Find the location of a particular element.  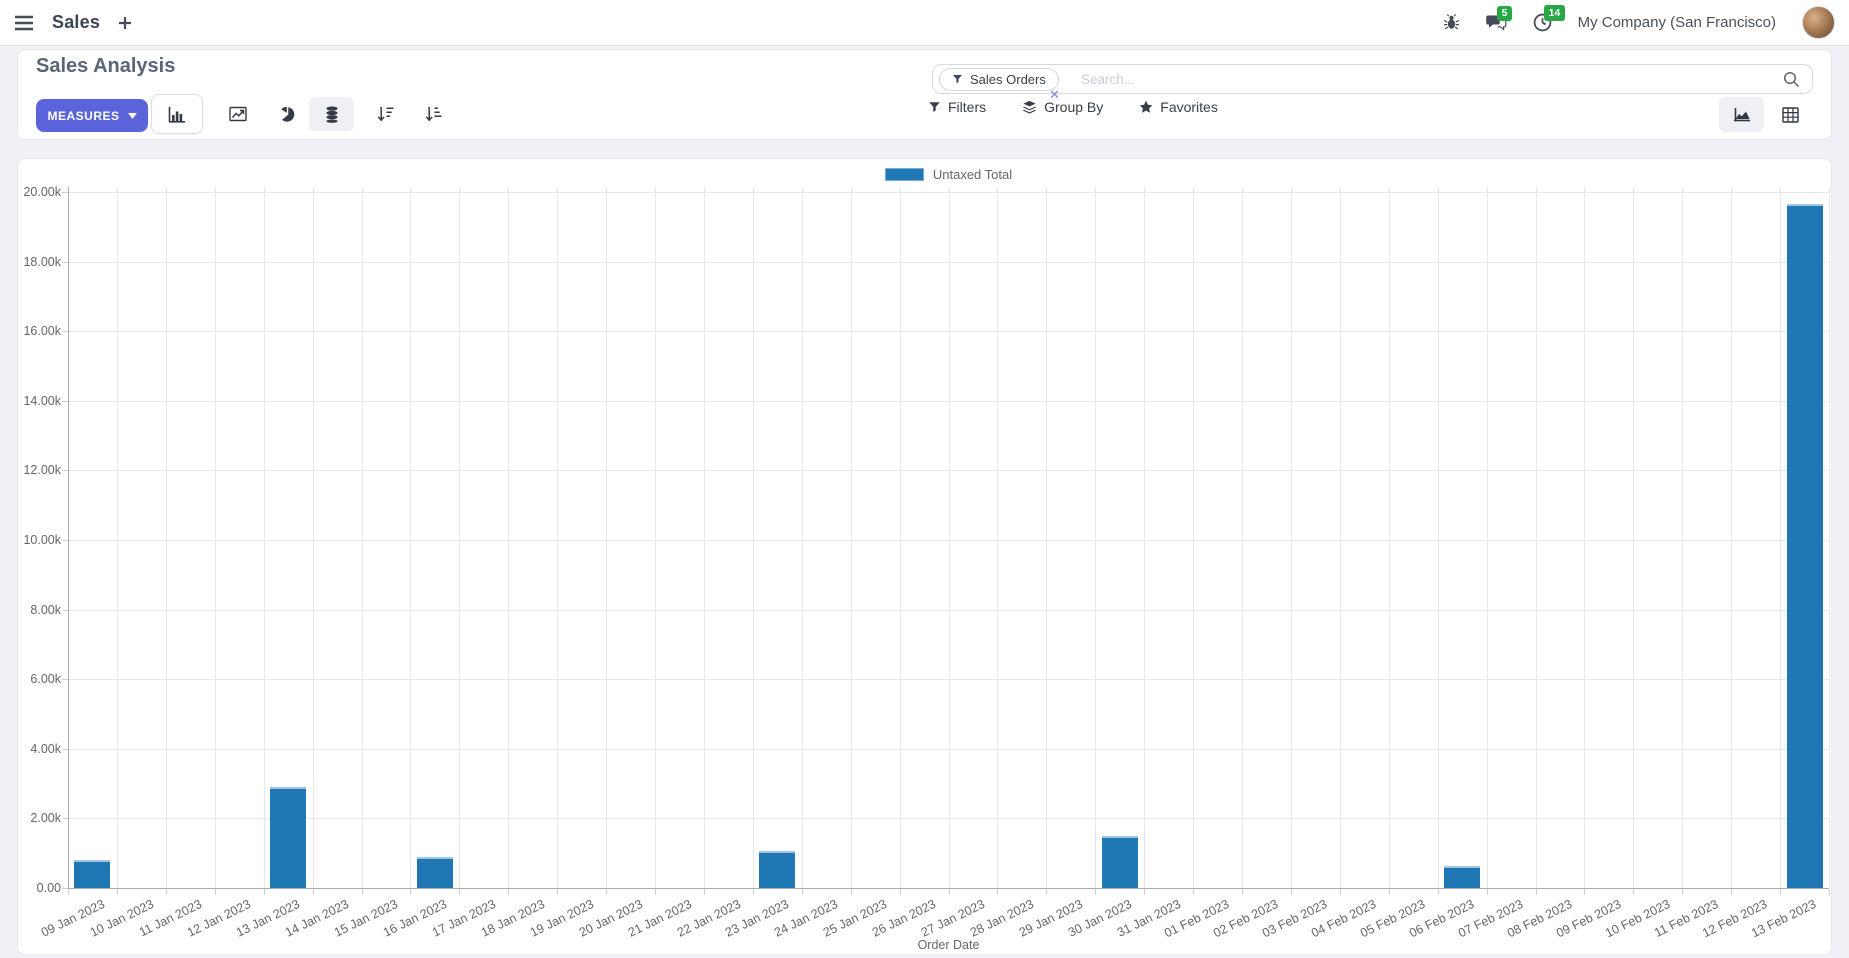

favorites-label: Favorites is located at coordinates (1189, 107).